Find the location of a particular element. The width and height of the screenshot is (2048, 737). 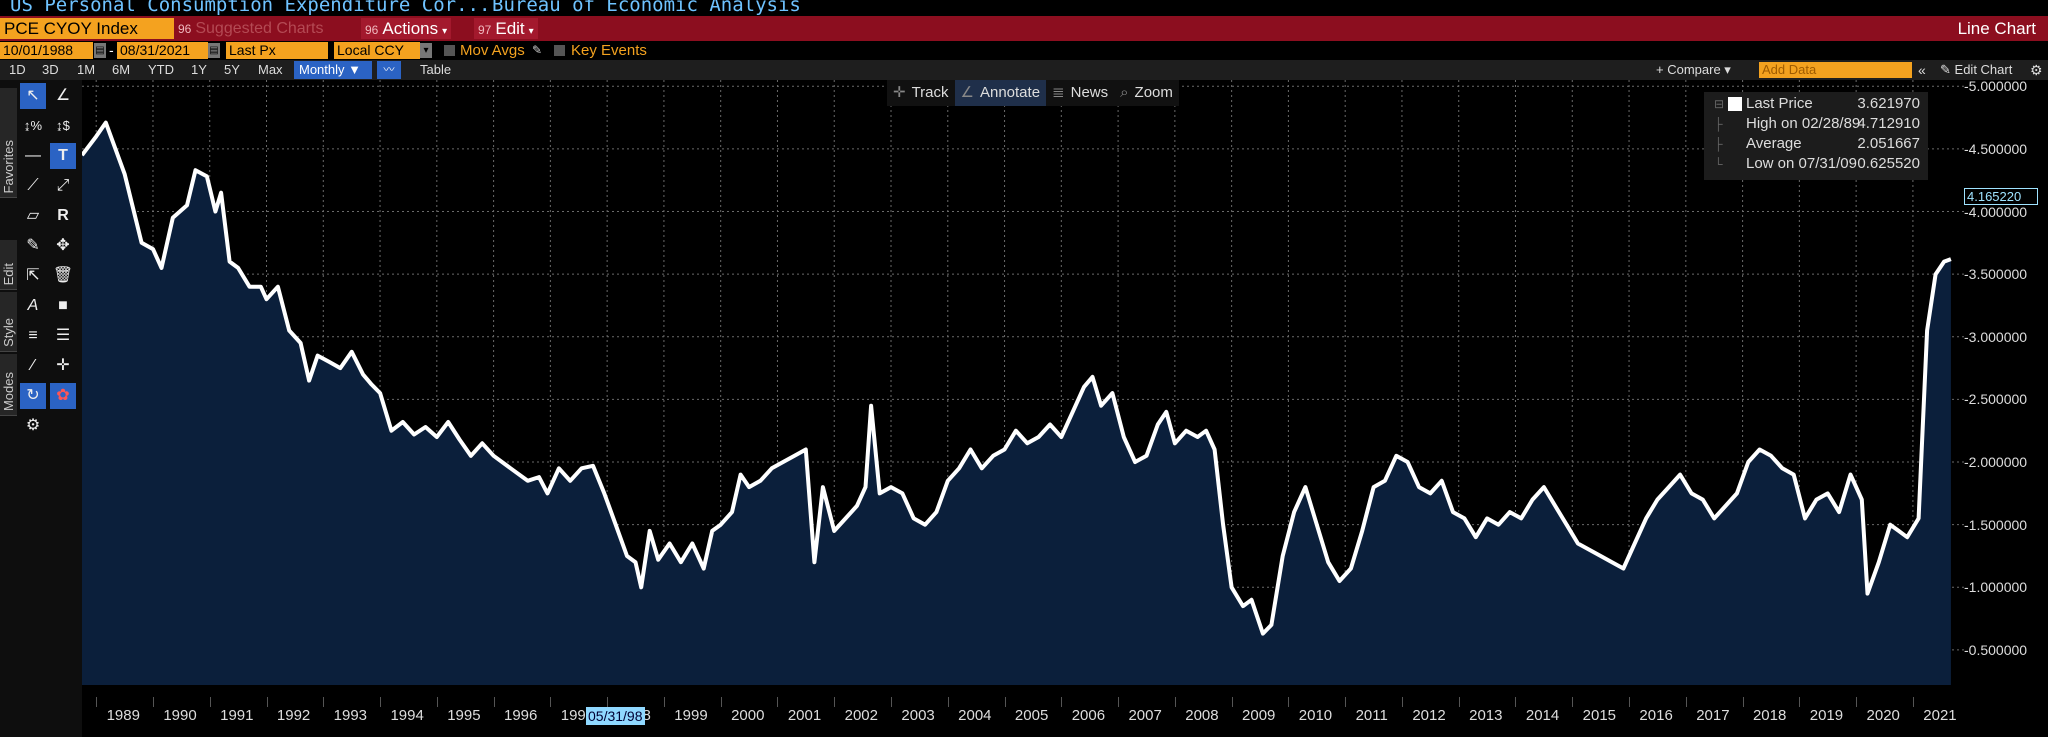

mode-cycle-icon: ↻ is located at coordinates (33, 396).